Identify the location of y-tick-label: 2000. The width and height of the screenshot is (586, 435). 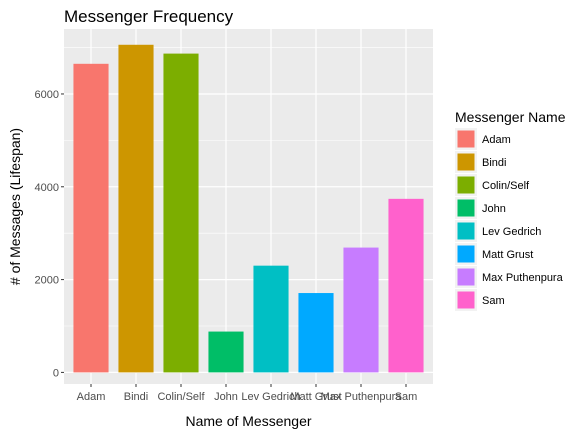
(47, 281).